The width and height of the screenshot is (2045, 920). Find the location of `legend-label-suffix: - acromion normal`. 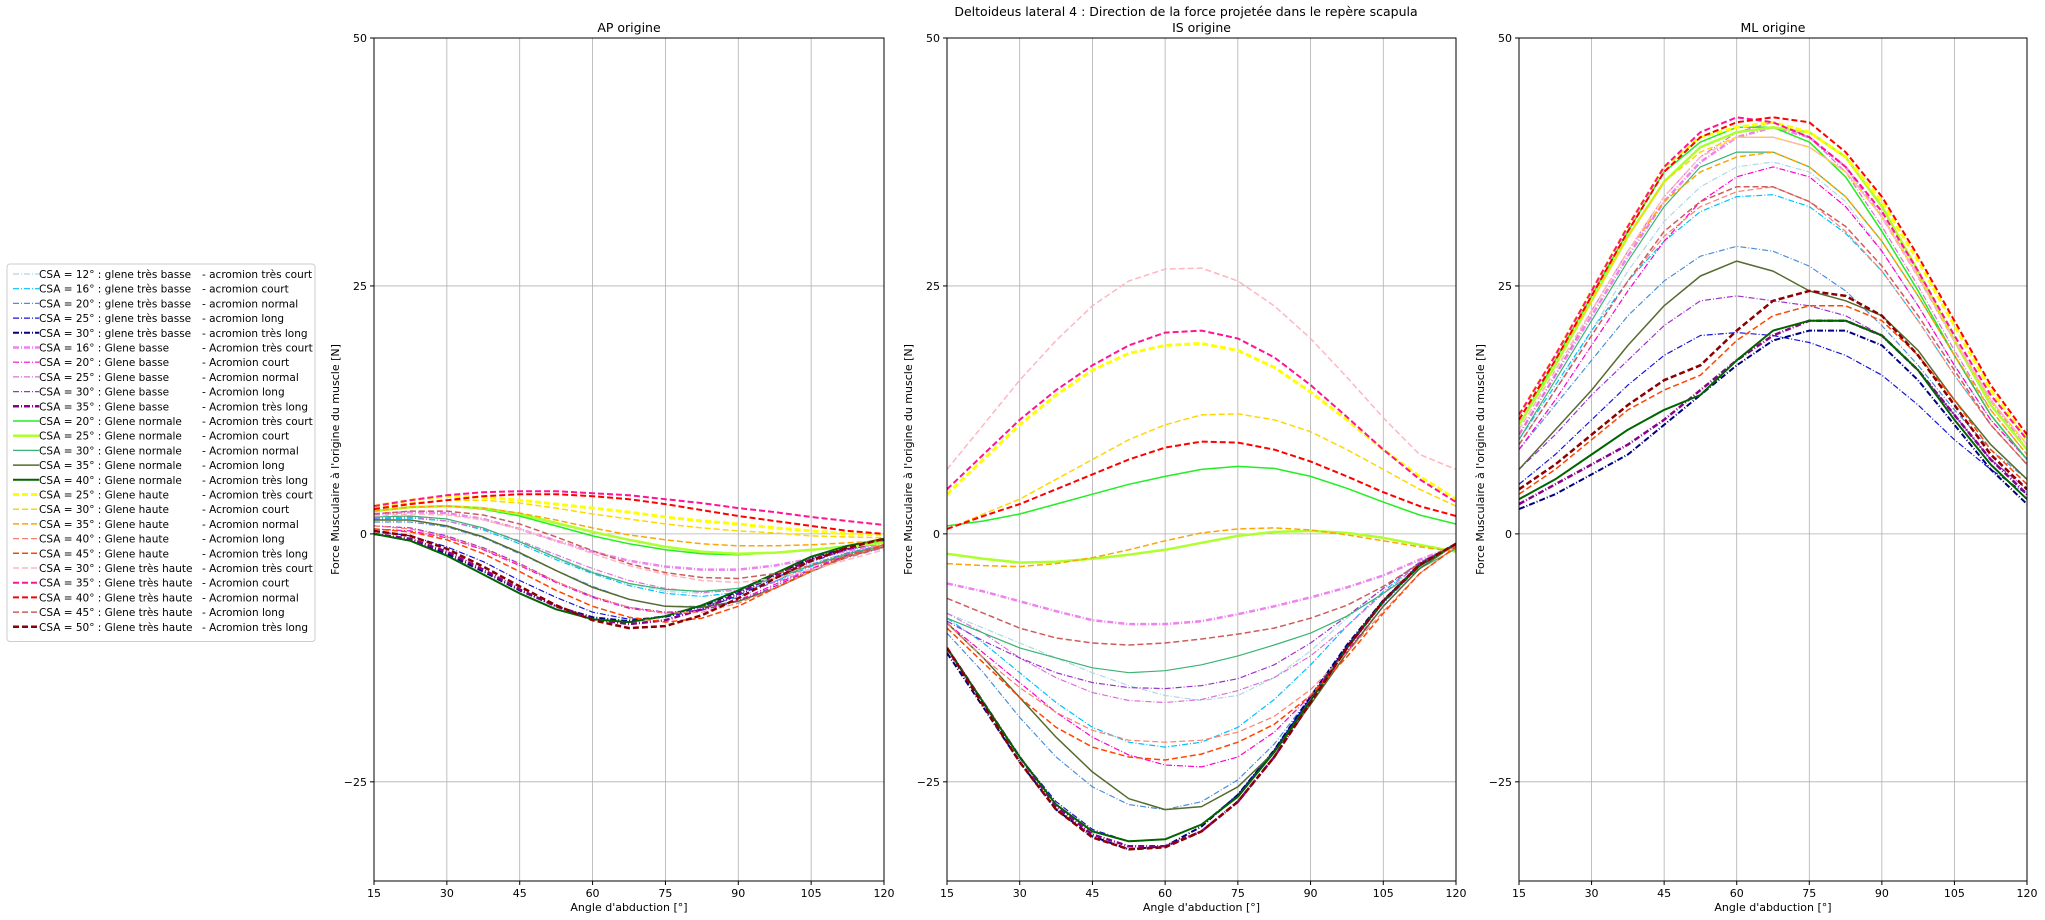

legend-label-suffix: - acromion normal is located at coordinates (250, 304).